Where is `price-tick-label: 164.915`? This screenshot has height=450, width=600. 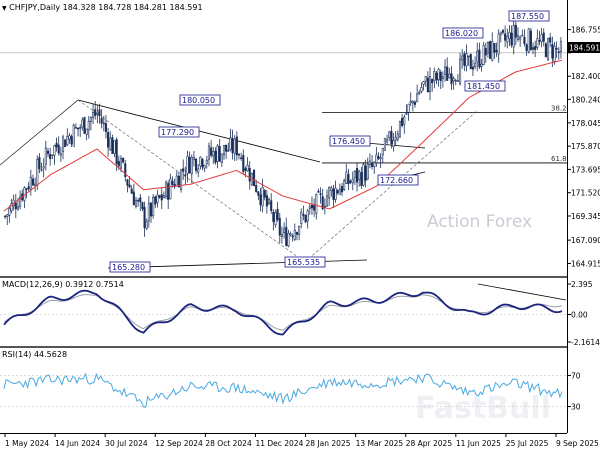
price-tick-label: 164.915 is located at coordinates (585, 263).